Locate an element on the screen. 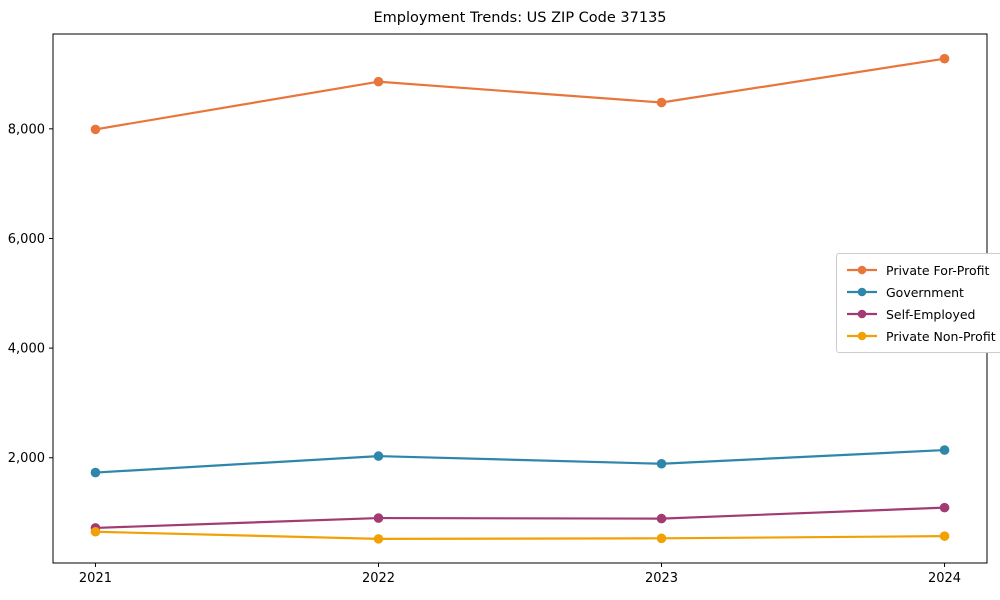  legend-item: Private Non-Profit is located at coordinates (921, 336).